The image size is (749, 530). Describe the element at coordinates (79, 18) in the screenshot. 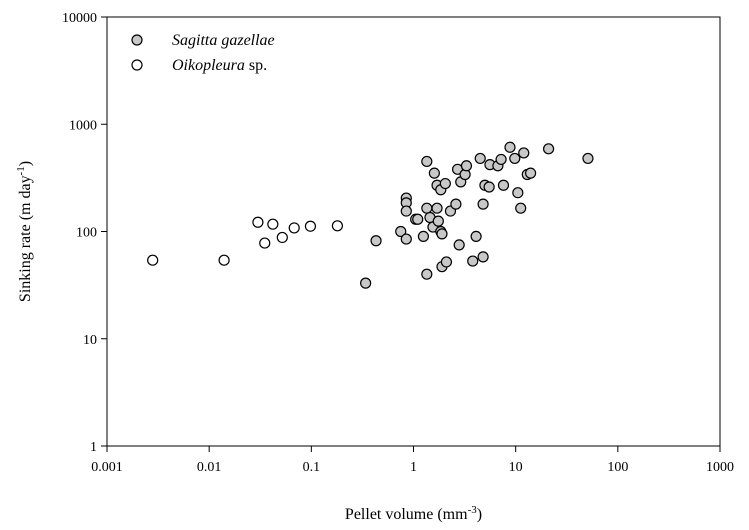

I see `y-tick-label: 10000` at that location.